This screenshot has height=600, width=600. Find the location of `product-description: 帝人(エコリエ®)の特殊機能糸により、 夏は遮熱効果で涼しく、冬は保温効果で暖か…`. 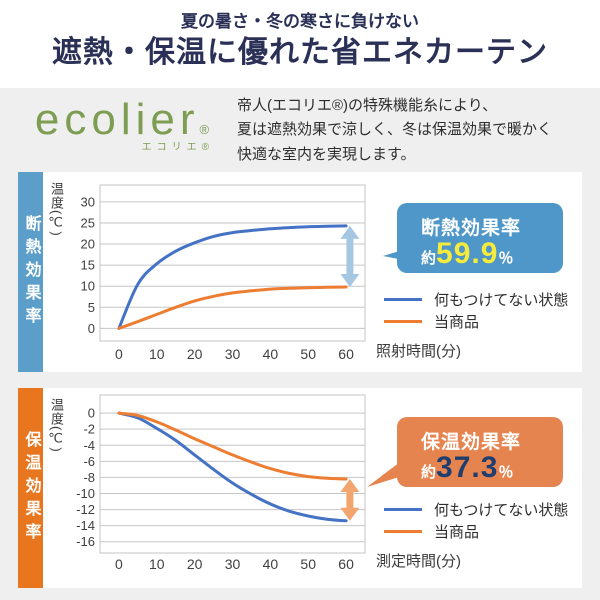

product-description: 帝人(エコリエ®)の特殊機能糸により、 夏は遮熱効果で涼しく、冬は保温効果で暖か… is located at coordinates (415, 130).